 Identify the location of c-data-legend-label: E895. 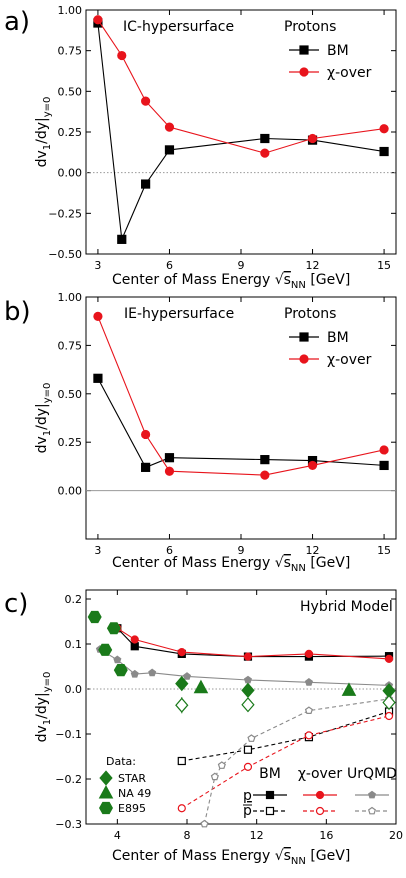
(132, 808).